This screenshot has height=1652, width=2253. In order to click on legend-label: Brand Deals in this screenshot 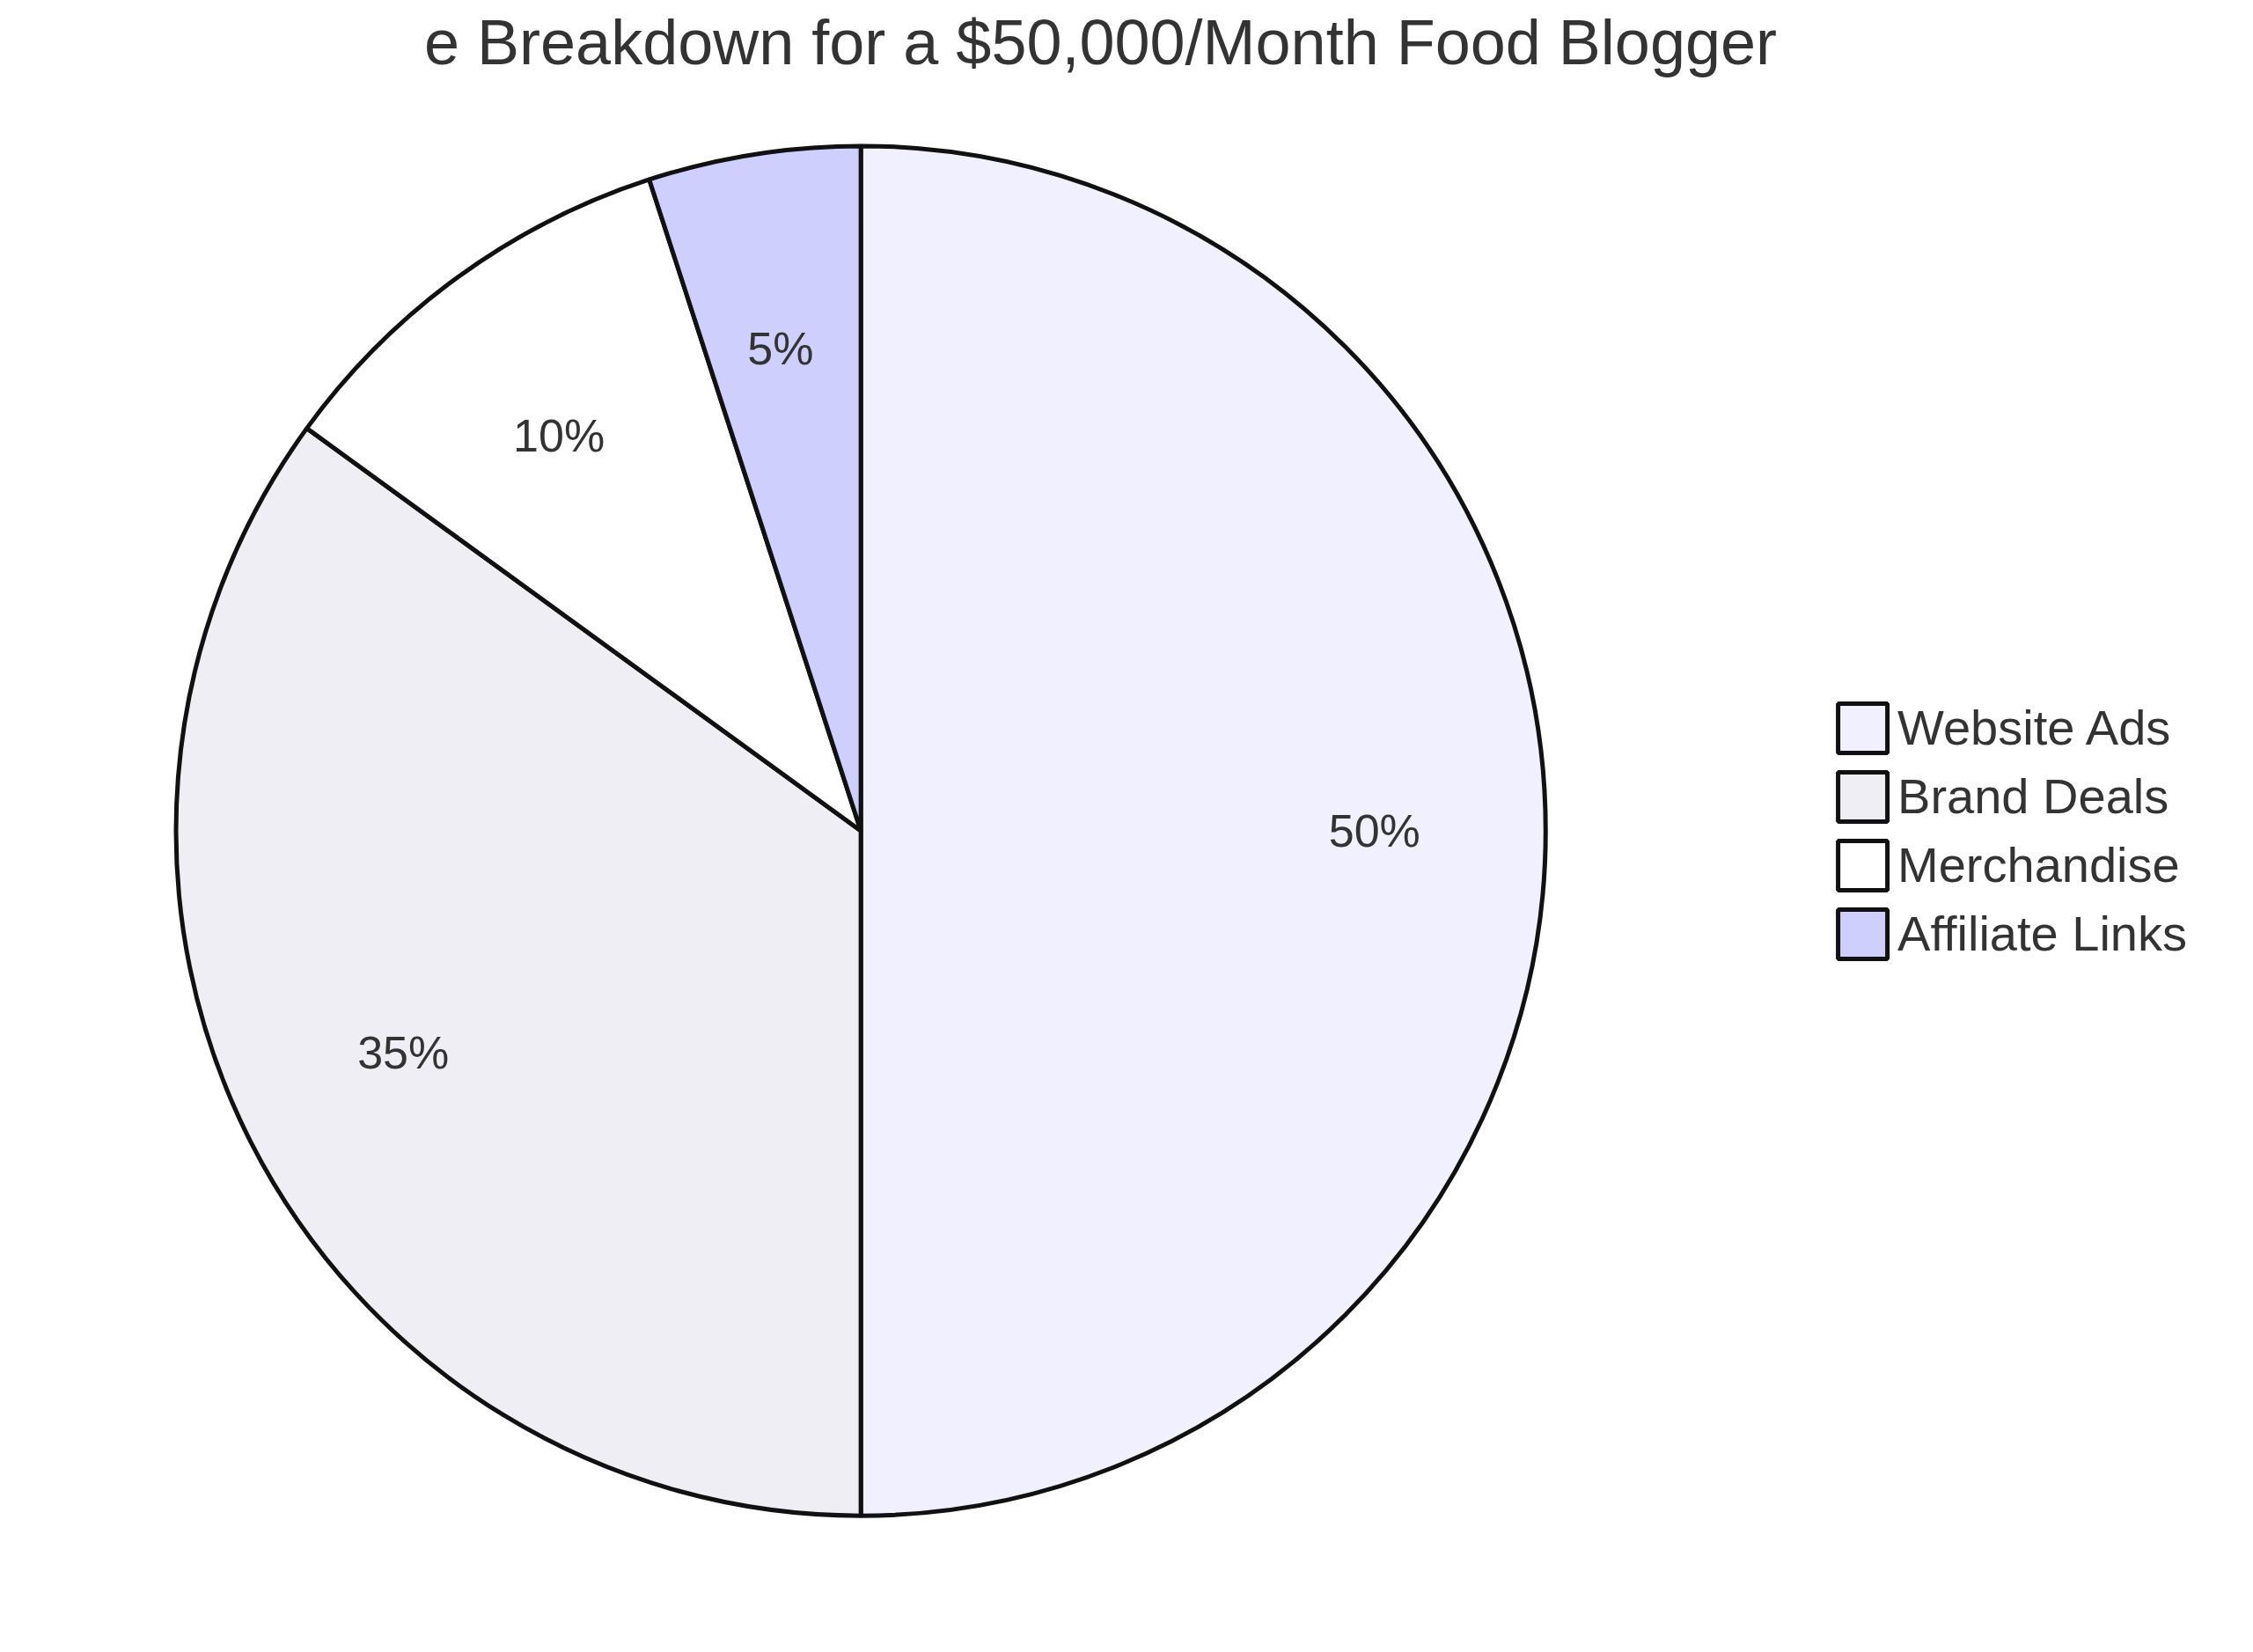, I will do `click(2033, 796)`.